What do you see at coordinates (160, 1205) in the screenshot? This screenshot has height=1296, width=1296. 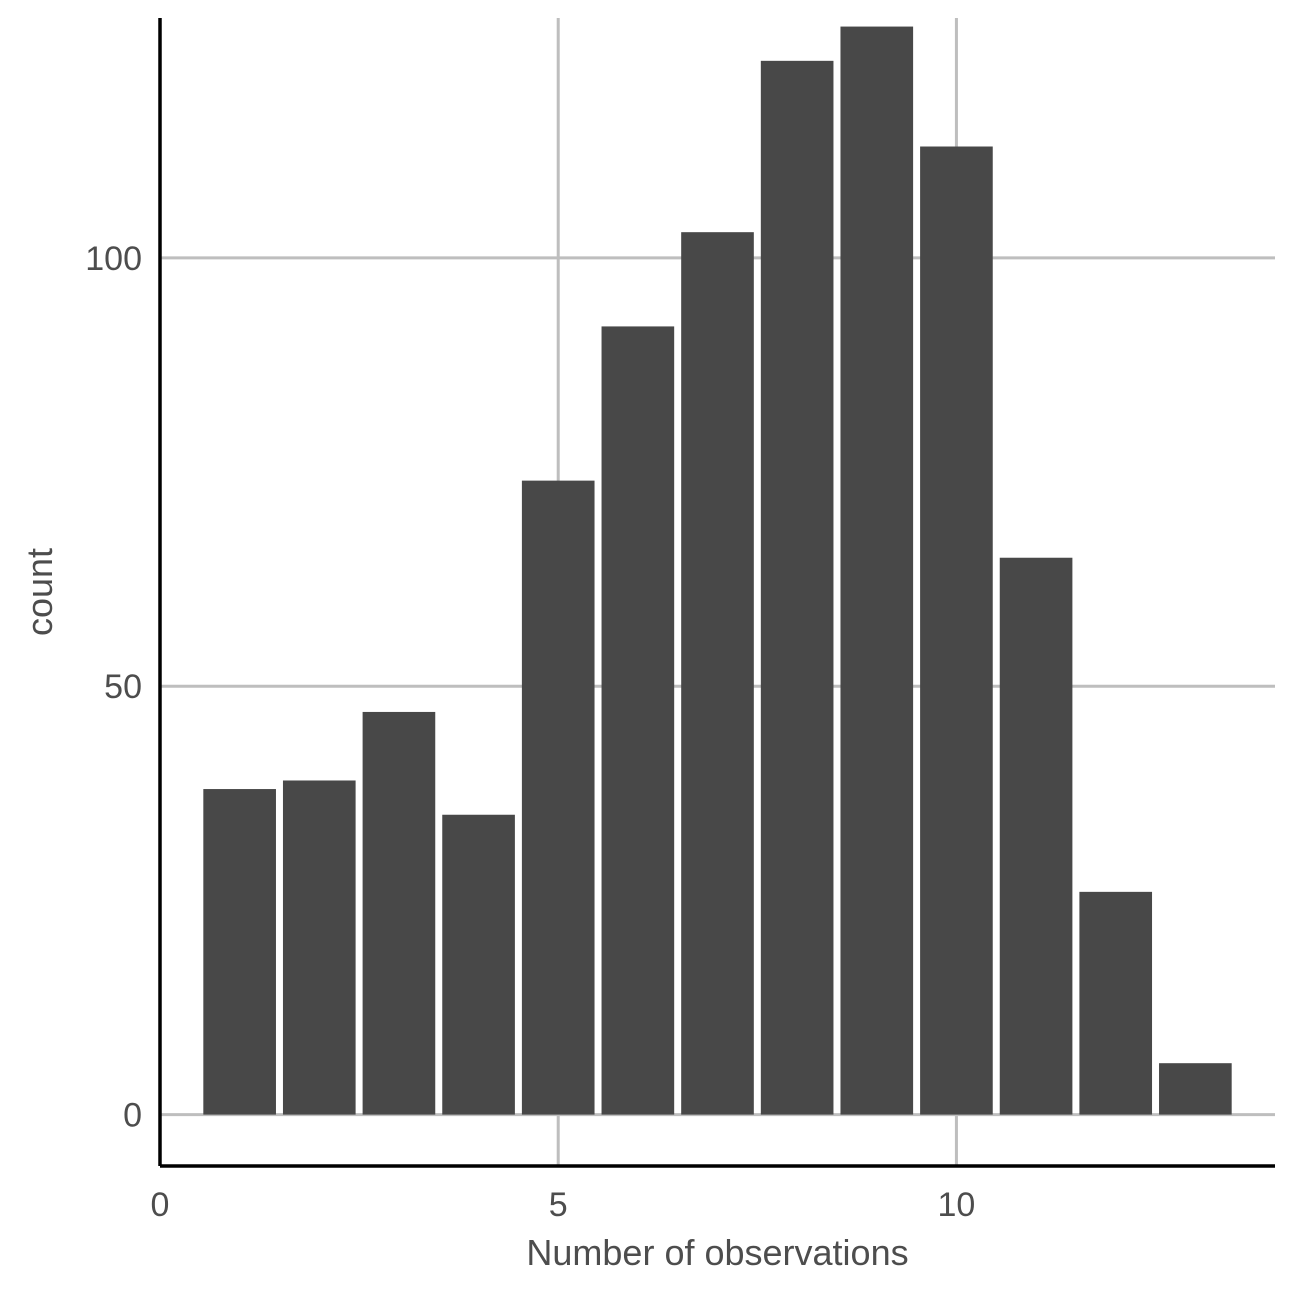 I see `x-tick-label-0: 0` at bounding box center [160, 1205].